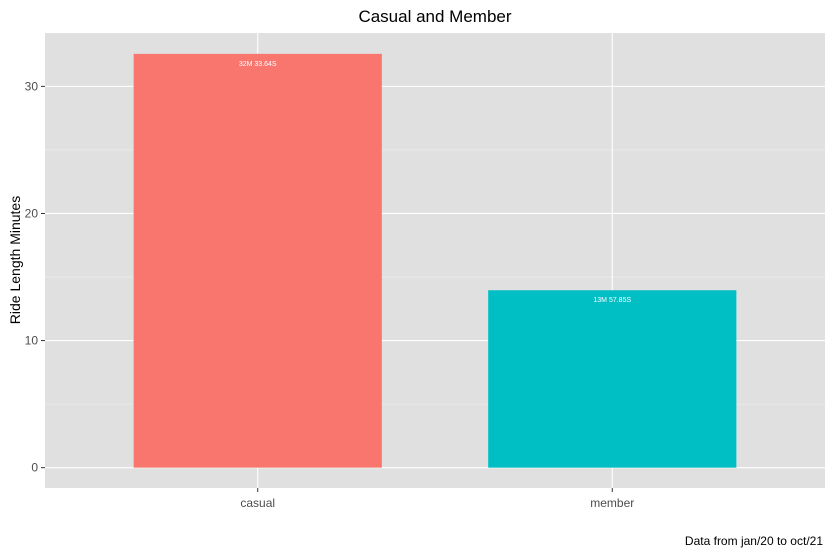 The width and height of the screenshot is (832, 554). Describe the element at coordinates (32, 213) in the screenshot. I see `y-tick-label: 20` at that location.